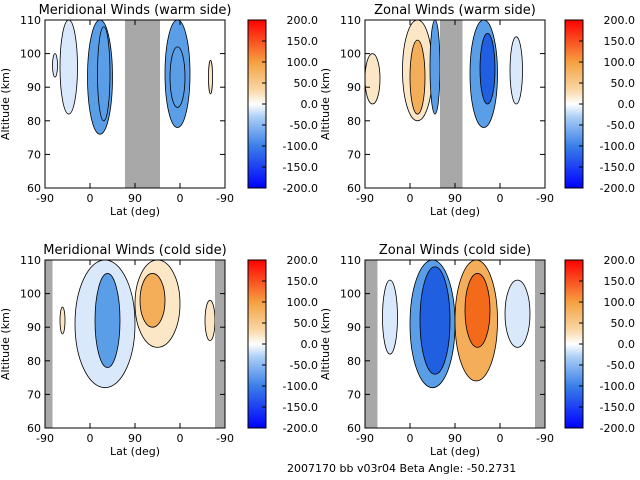 This screenshot has width=640, height=480. I want to click on panel-title: Meridional Winds (cold side), so click(134, 250).